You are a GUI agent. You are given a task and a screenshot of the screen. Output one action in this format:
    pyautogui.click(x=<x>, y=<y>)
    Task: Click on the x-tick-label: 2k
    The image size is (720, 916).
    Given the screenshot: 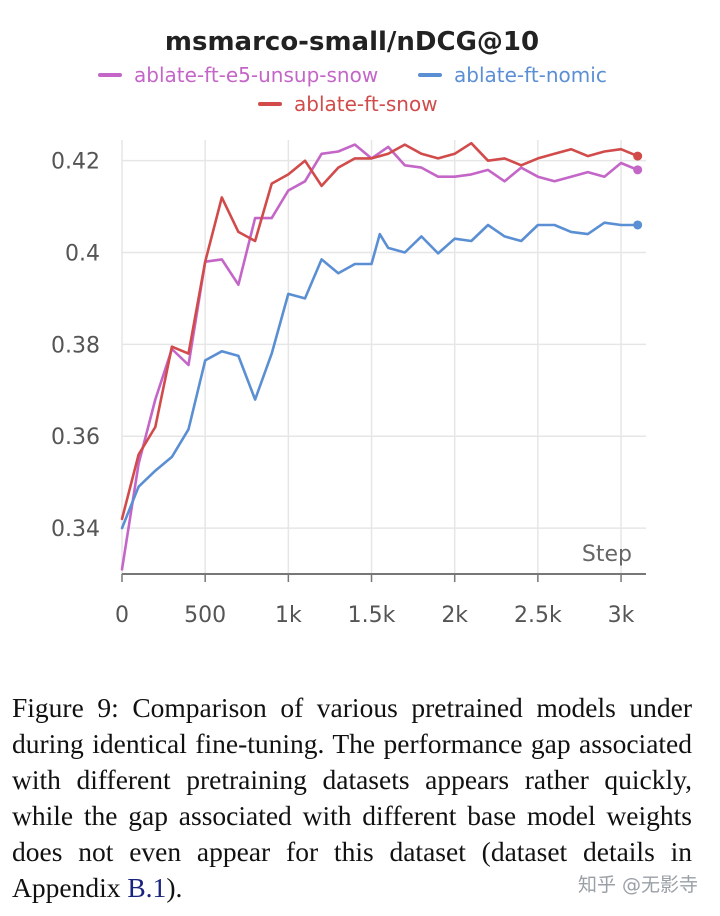 What is the action you would take?
    pyautogui.click(x=454, y=615)
    